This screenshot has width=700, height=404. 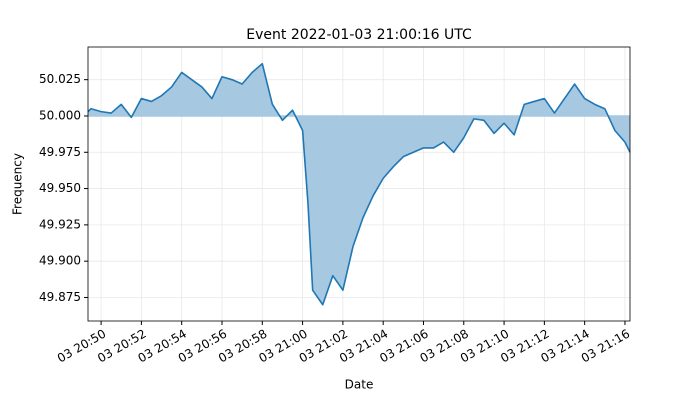 I want to click on x-axis-label: Date, so click(x=359, y=385).